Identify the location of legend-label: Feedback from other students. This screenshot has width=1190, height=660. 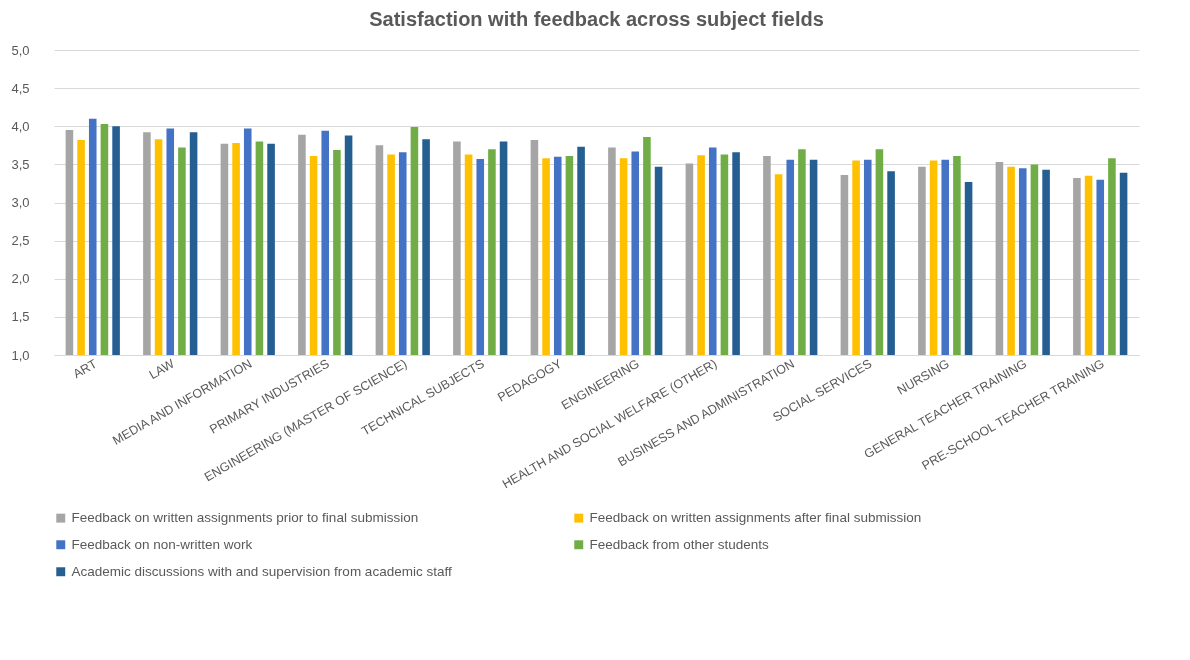
(679, 544).